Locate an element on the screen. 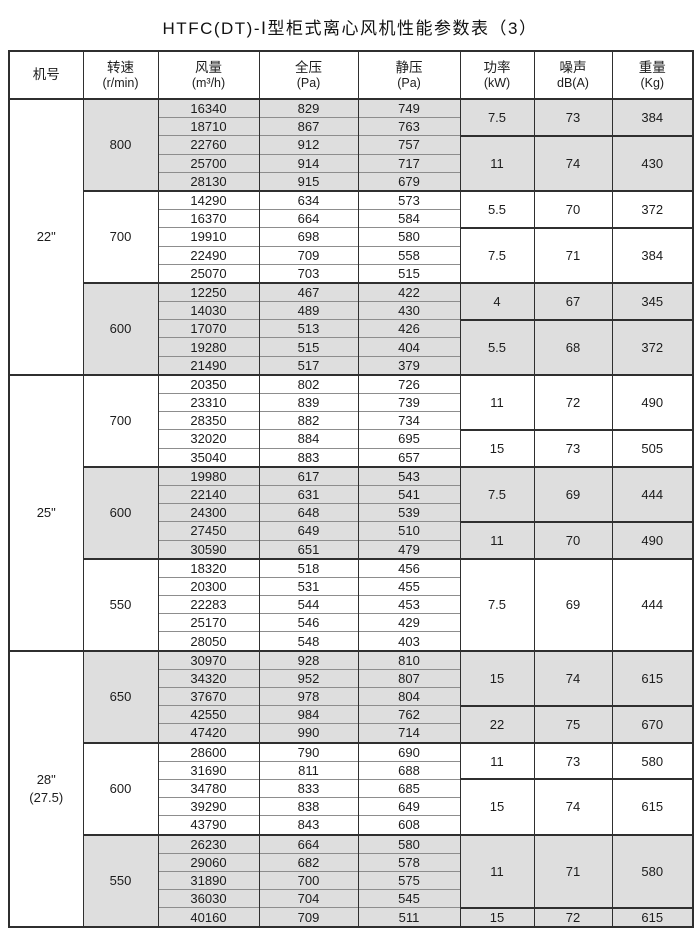 The image size is (700, 928). airflow-cell: 40160 is located at coordinates (208, 917).